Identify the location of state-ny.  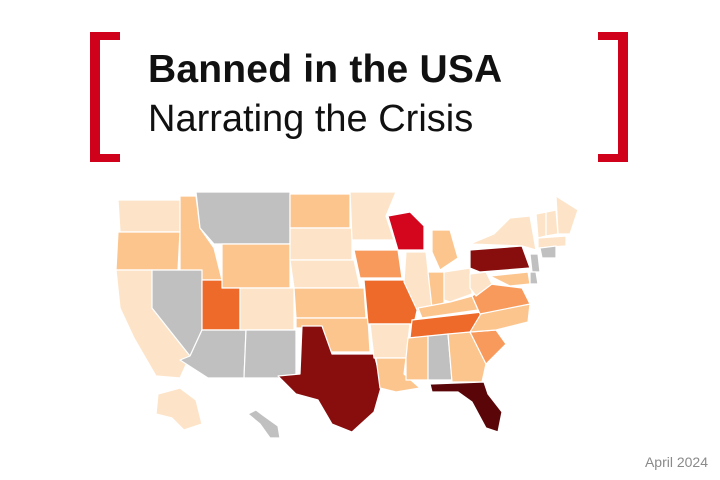
(503, 233).